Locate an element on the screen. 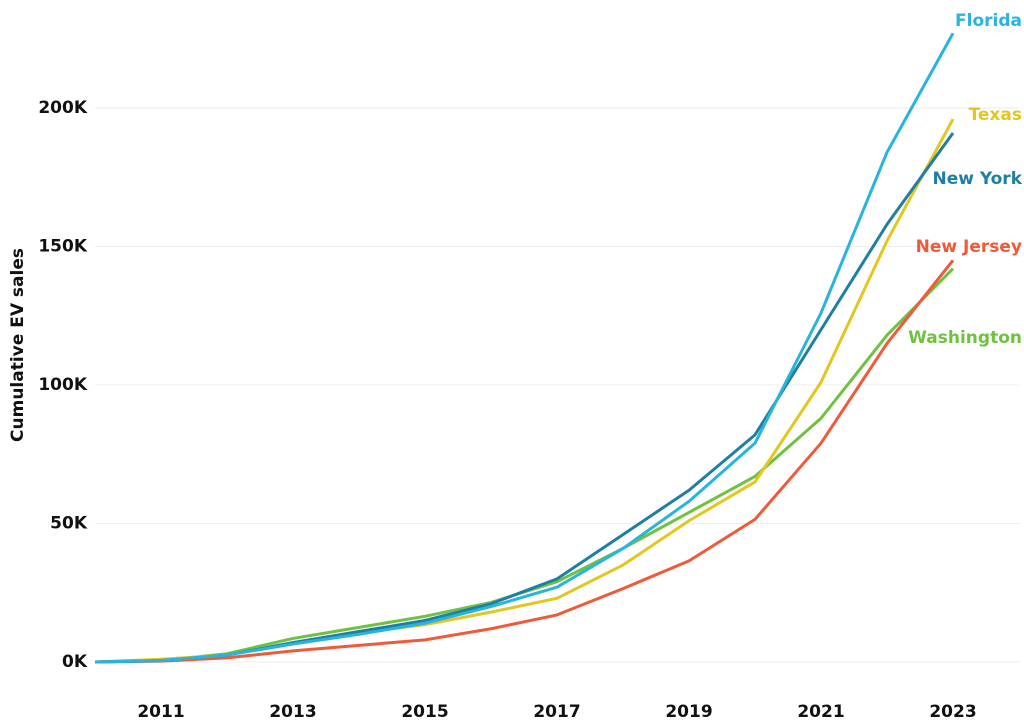  series-label: Washington is located at coordinates (965, 338).